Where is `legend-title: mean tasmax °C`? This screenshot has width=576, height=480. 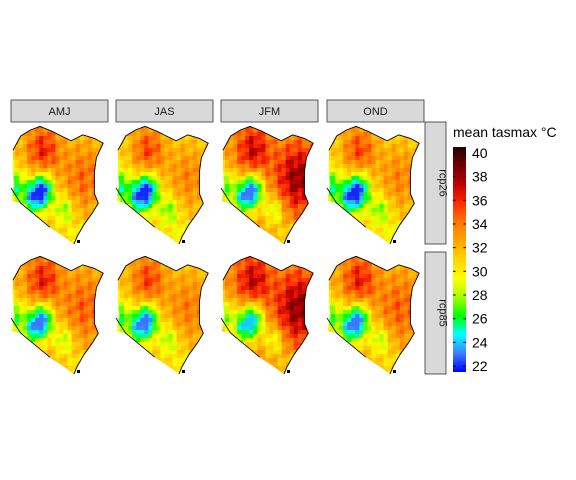 legend-title: mean tasmax °C is located at coordinates (505, 132).